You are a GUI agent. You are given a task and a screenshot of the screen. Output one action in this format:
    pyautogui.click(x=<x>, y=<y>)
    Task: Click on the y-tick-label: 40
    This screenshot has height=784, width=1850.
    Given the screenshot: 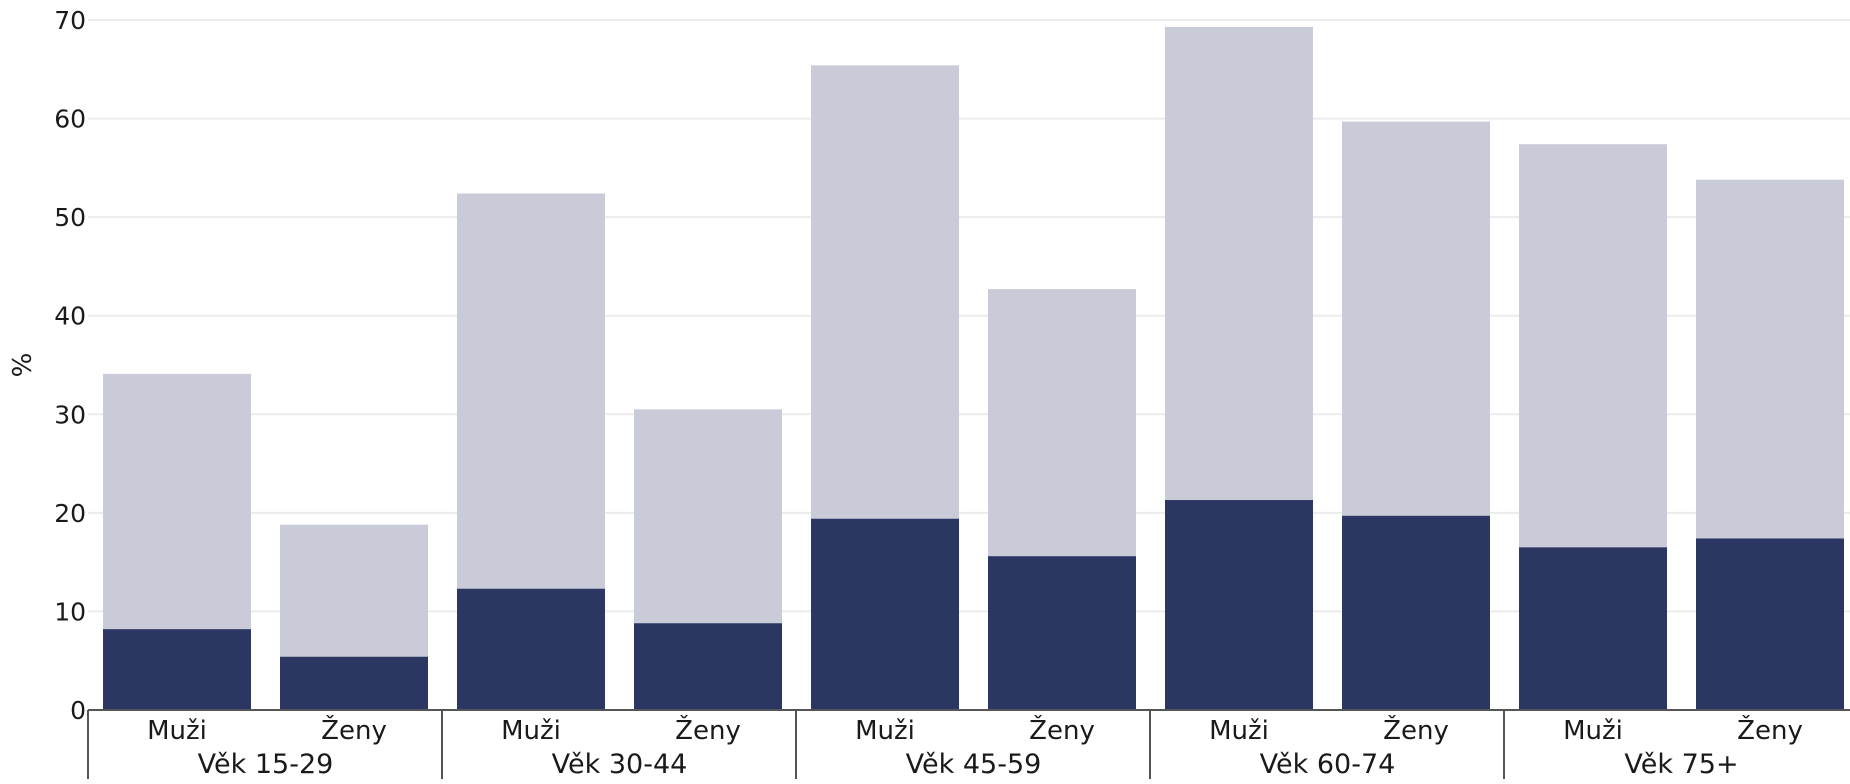 What is the action you would take?
    pyautogui.click(x=70, y=316)
    